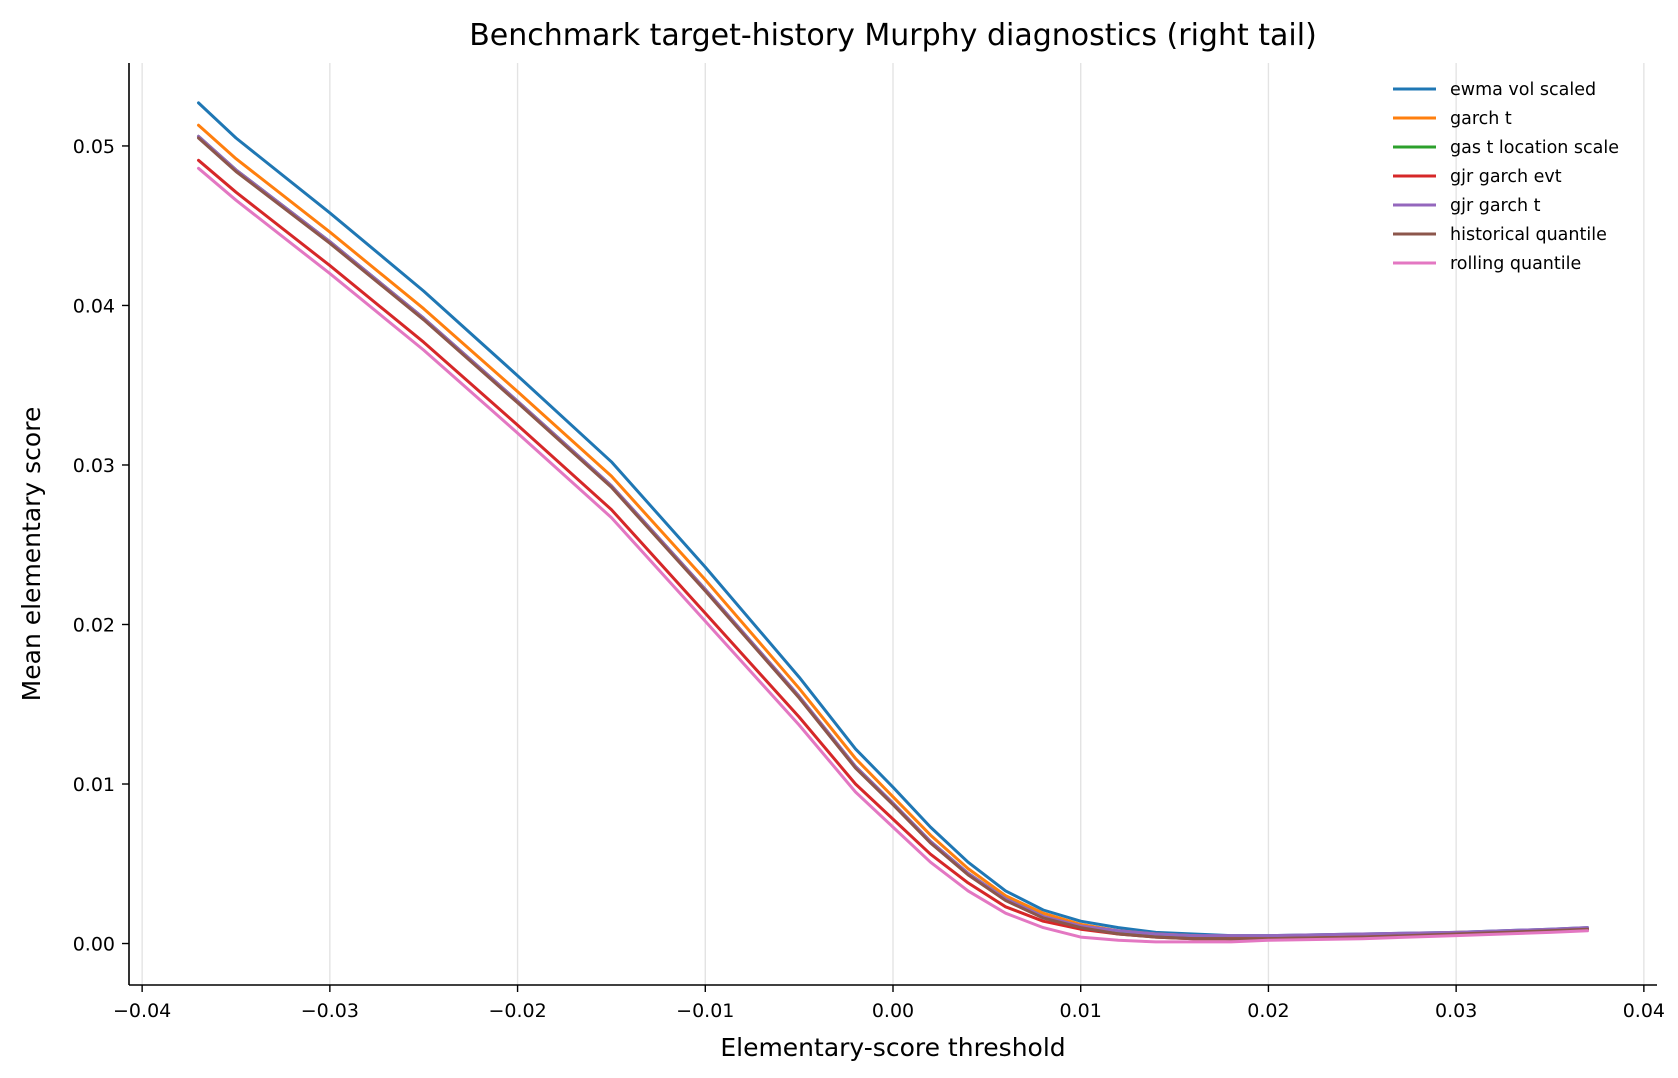 The height and width of the screenshot is (1078, 1678). Describe the element at coordinates (94, 945) in the screenshot. I see `y-tick-label: 0.00` at that location.